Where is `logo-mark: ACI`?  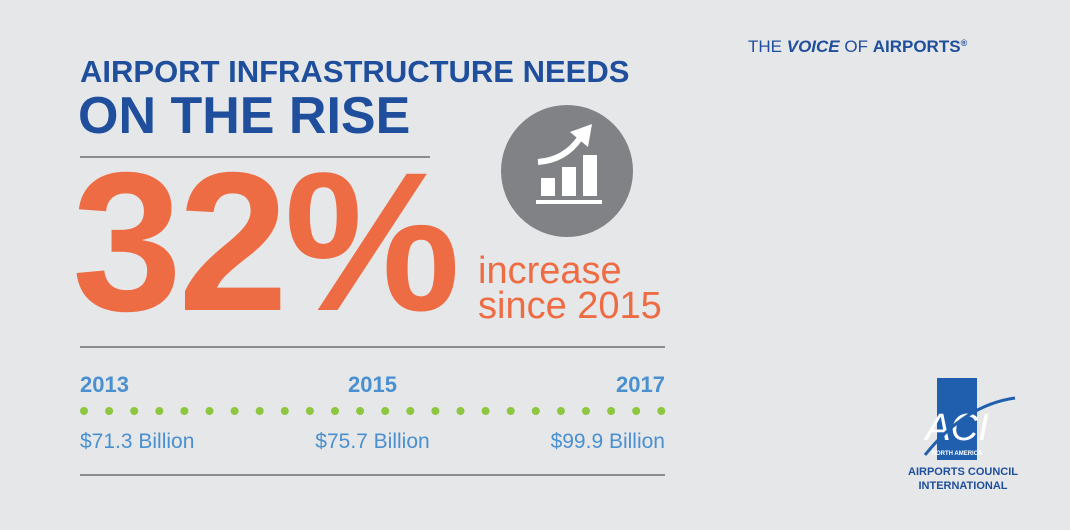 logo-mark: ACI is located at coordinates (956, 428).